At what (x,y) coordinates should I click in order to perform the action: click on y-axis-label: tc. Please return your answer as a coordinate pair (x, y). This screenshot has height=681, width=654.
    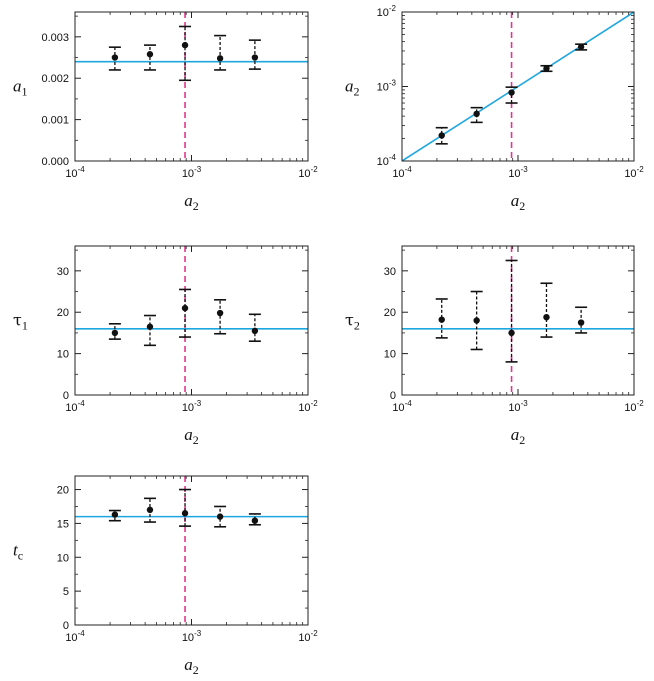
    Looking at the image, I should click on (18, 552).